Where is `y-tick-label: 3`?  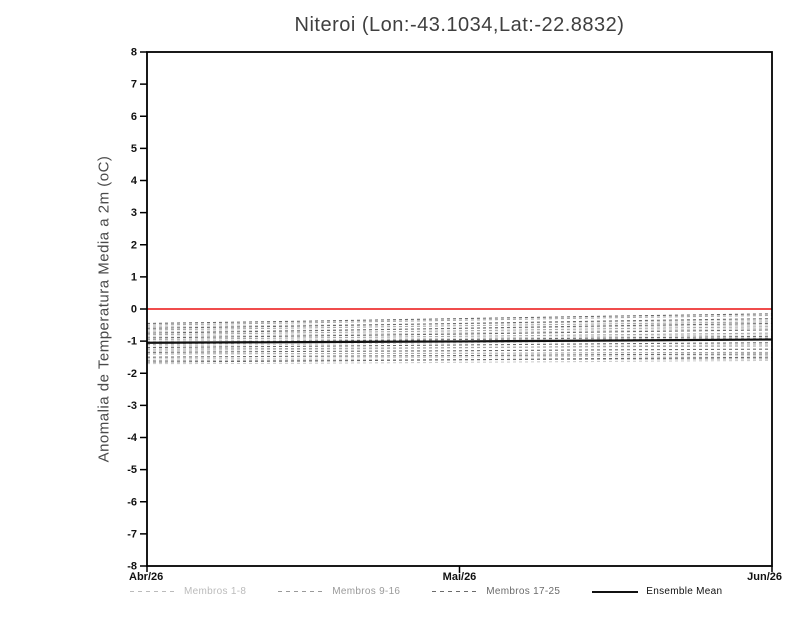 y-tick-label: 3 is located at coordinates (134, 213).